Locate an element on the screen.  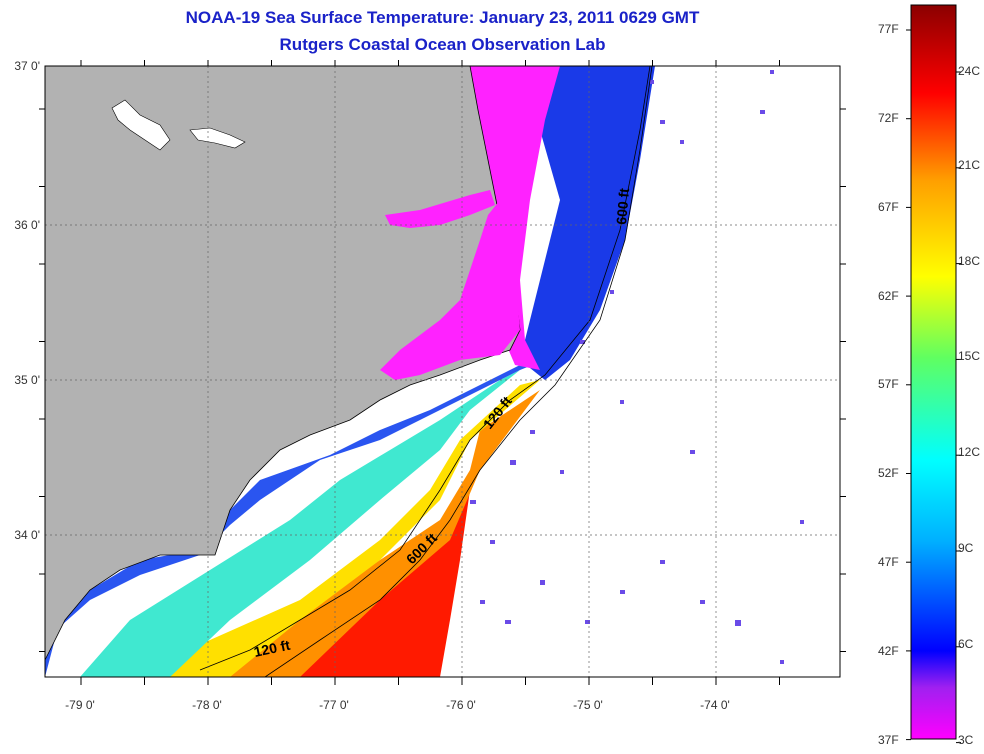
colorbar-ticks is located at coordinates (933, 386).